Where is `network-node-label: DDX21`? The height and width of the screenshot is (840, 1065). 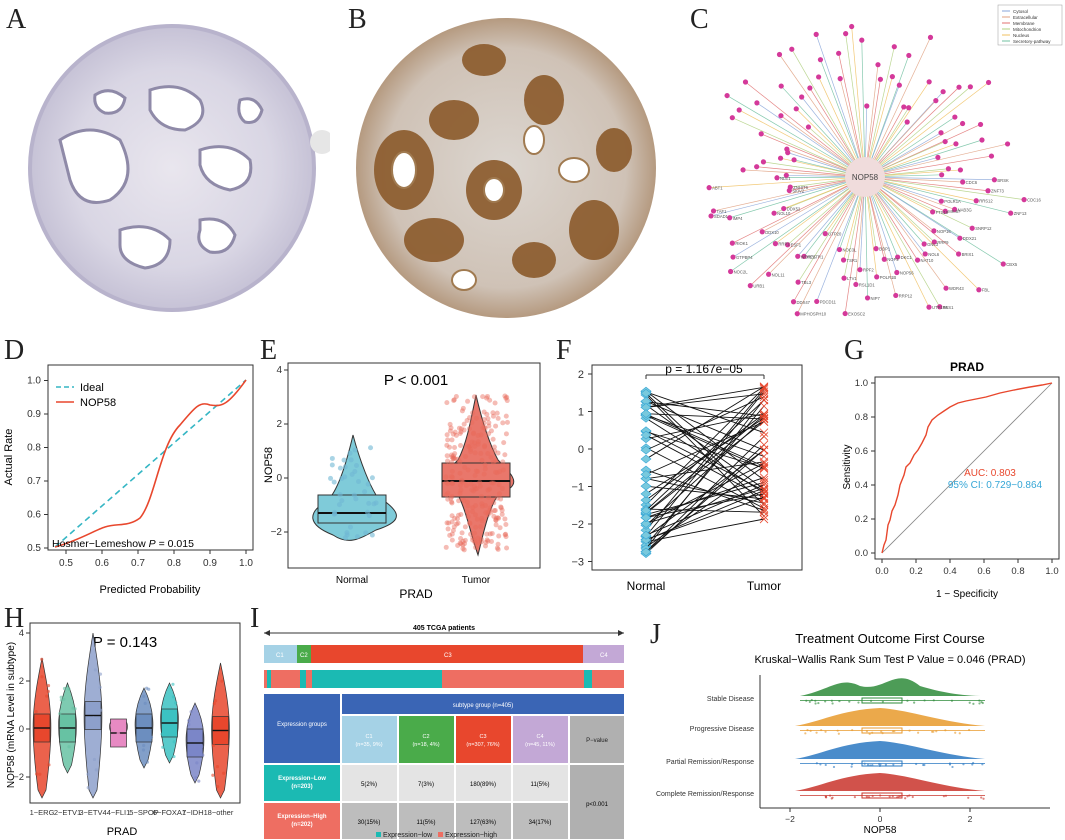
network-node-label: DDX21 is located at coordinates (970, 238).